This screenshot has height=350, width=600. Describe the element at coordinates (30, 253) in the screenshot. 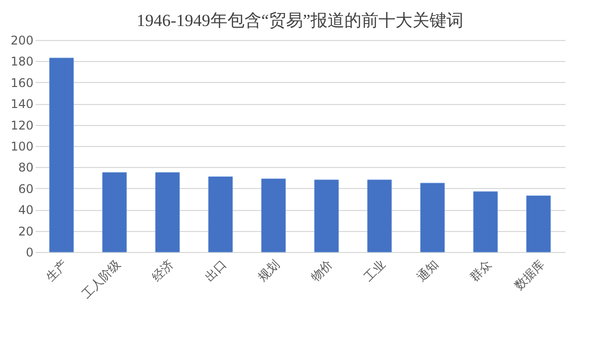

I see `y-tick-label: 0` at that location.